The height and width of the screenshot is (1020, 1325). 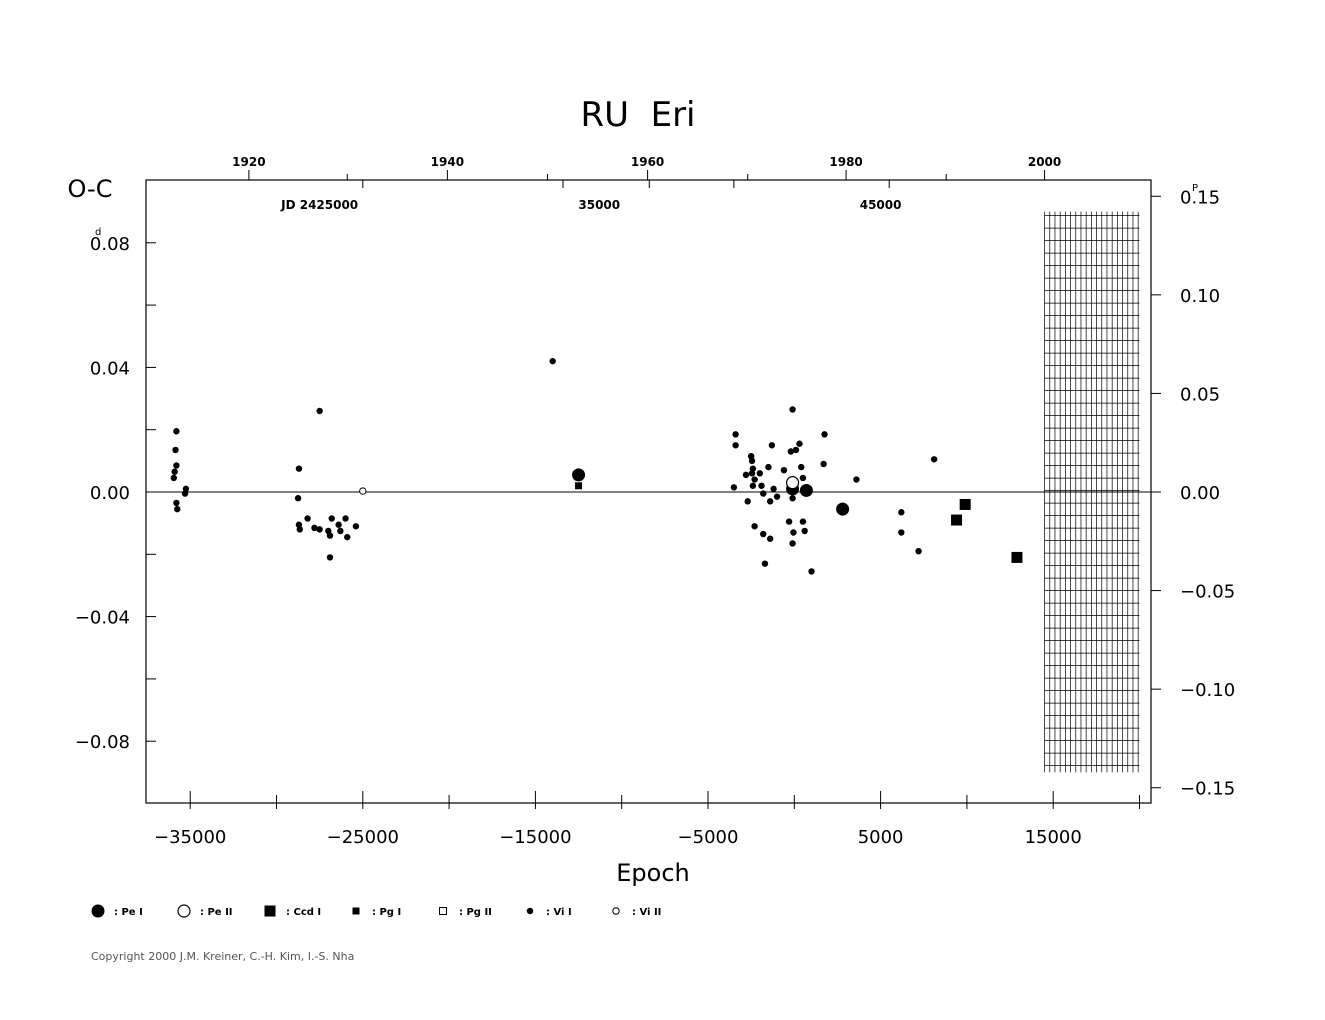 I want to click on legend-label-vi2: : Vi II, so click(x=646, y=912).